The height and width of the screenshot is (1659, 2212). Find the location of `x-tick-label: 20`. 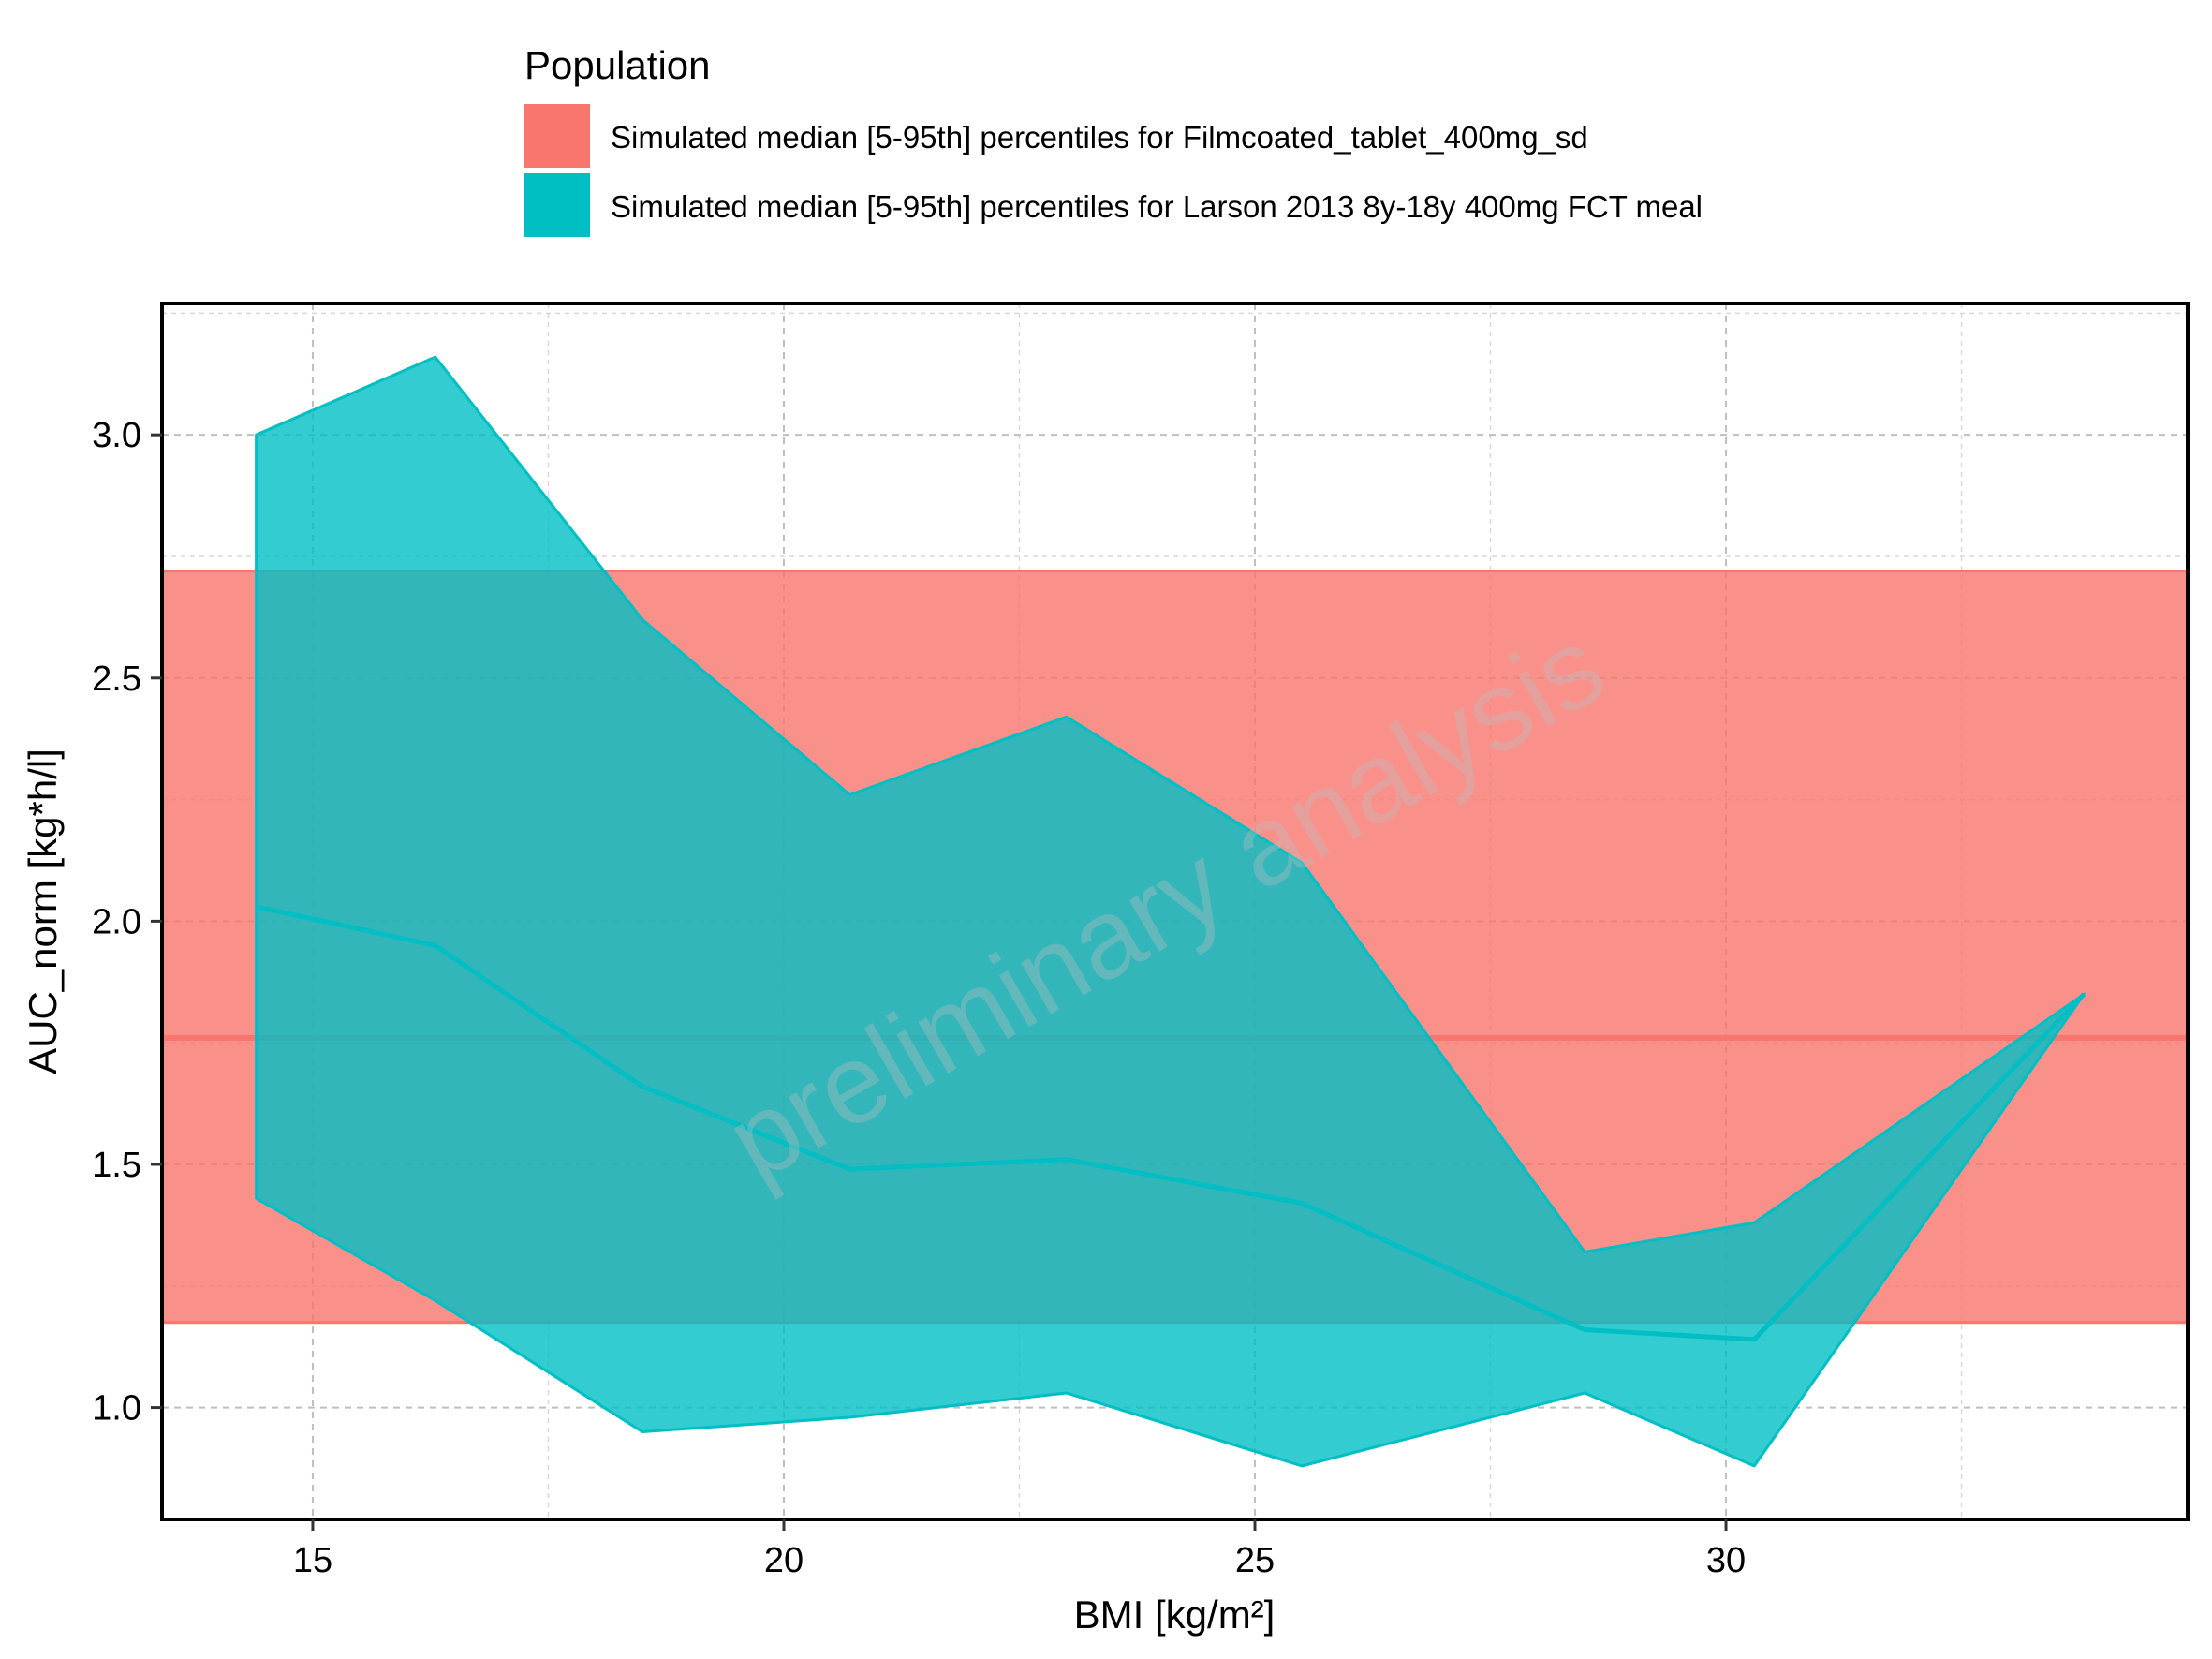

x-tick-label: 20 is located at coordinates (784, 1561).